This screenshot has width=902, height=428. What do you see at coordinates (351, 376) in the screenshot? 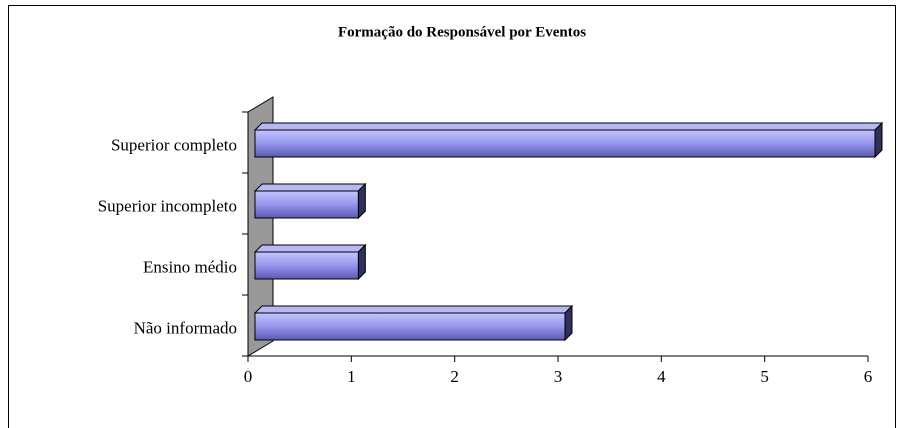
I see `x-tick-label: 1` at bounding box center [351, 376].